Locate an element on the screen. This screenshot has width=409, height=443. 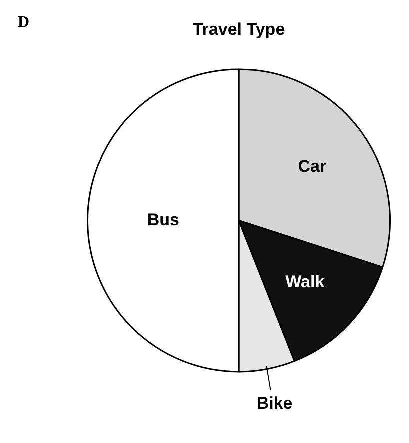
text: D is located at coordinates (24, 23).